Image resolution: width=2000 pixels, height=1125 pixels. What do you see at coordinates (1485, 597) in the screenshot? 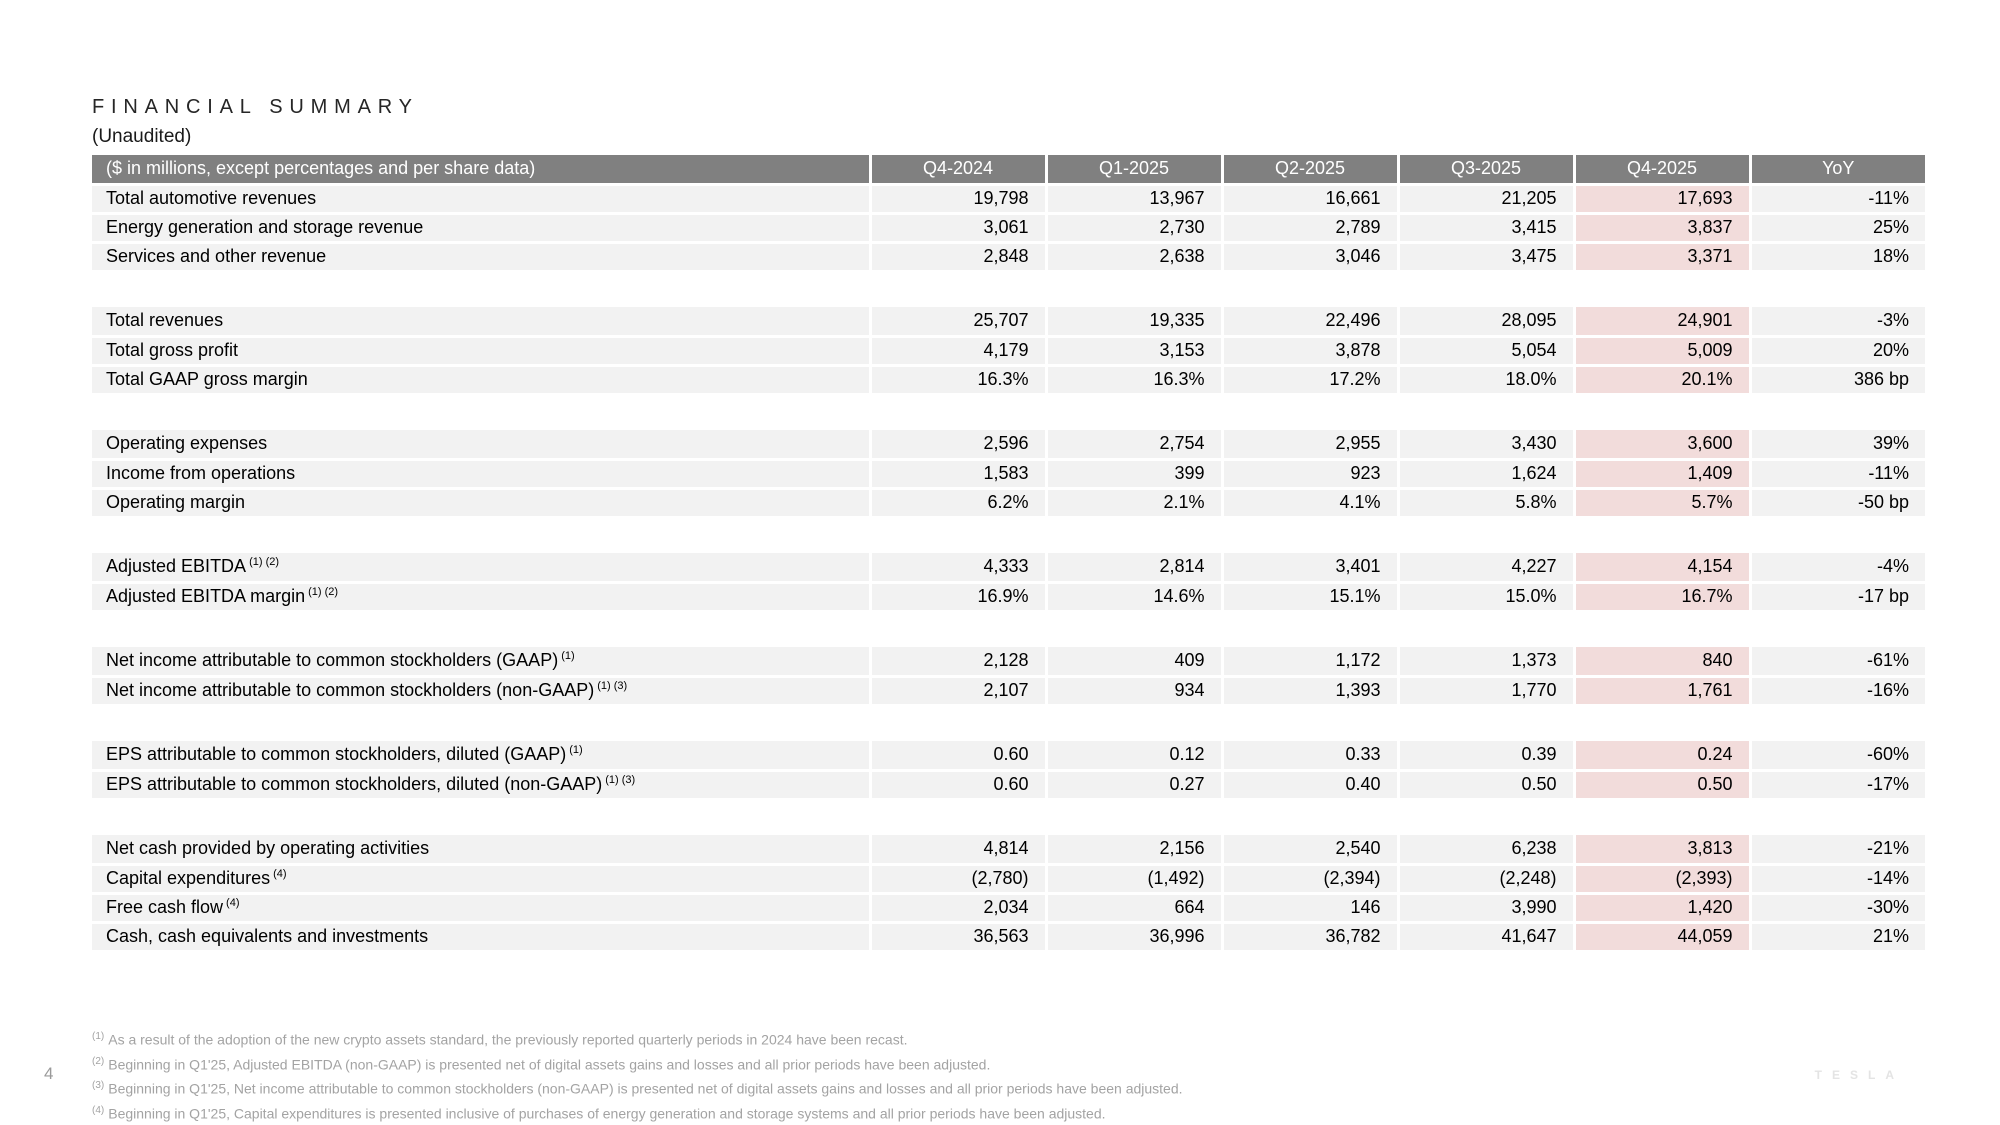
I see `cell-q3-2025: 15.0%` at bounding box center [1485, 597].